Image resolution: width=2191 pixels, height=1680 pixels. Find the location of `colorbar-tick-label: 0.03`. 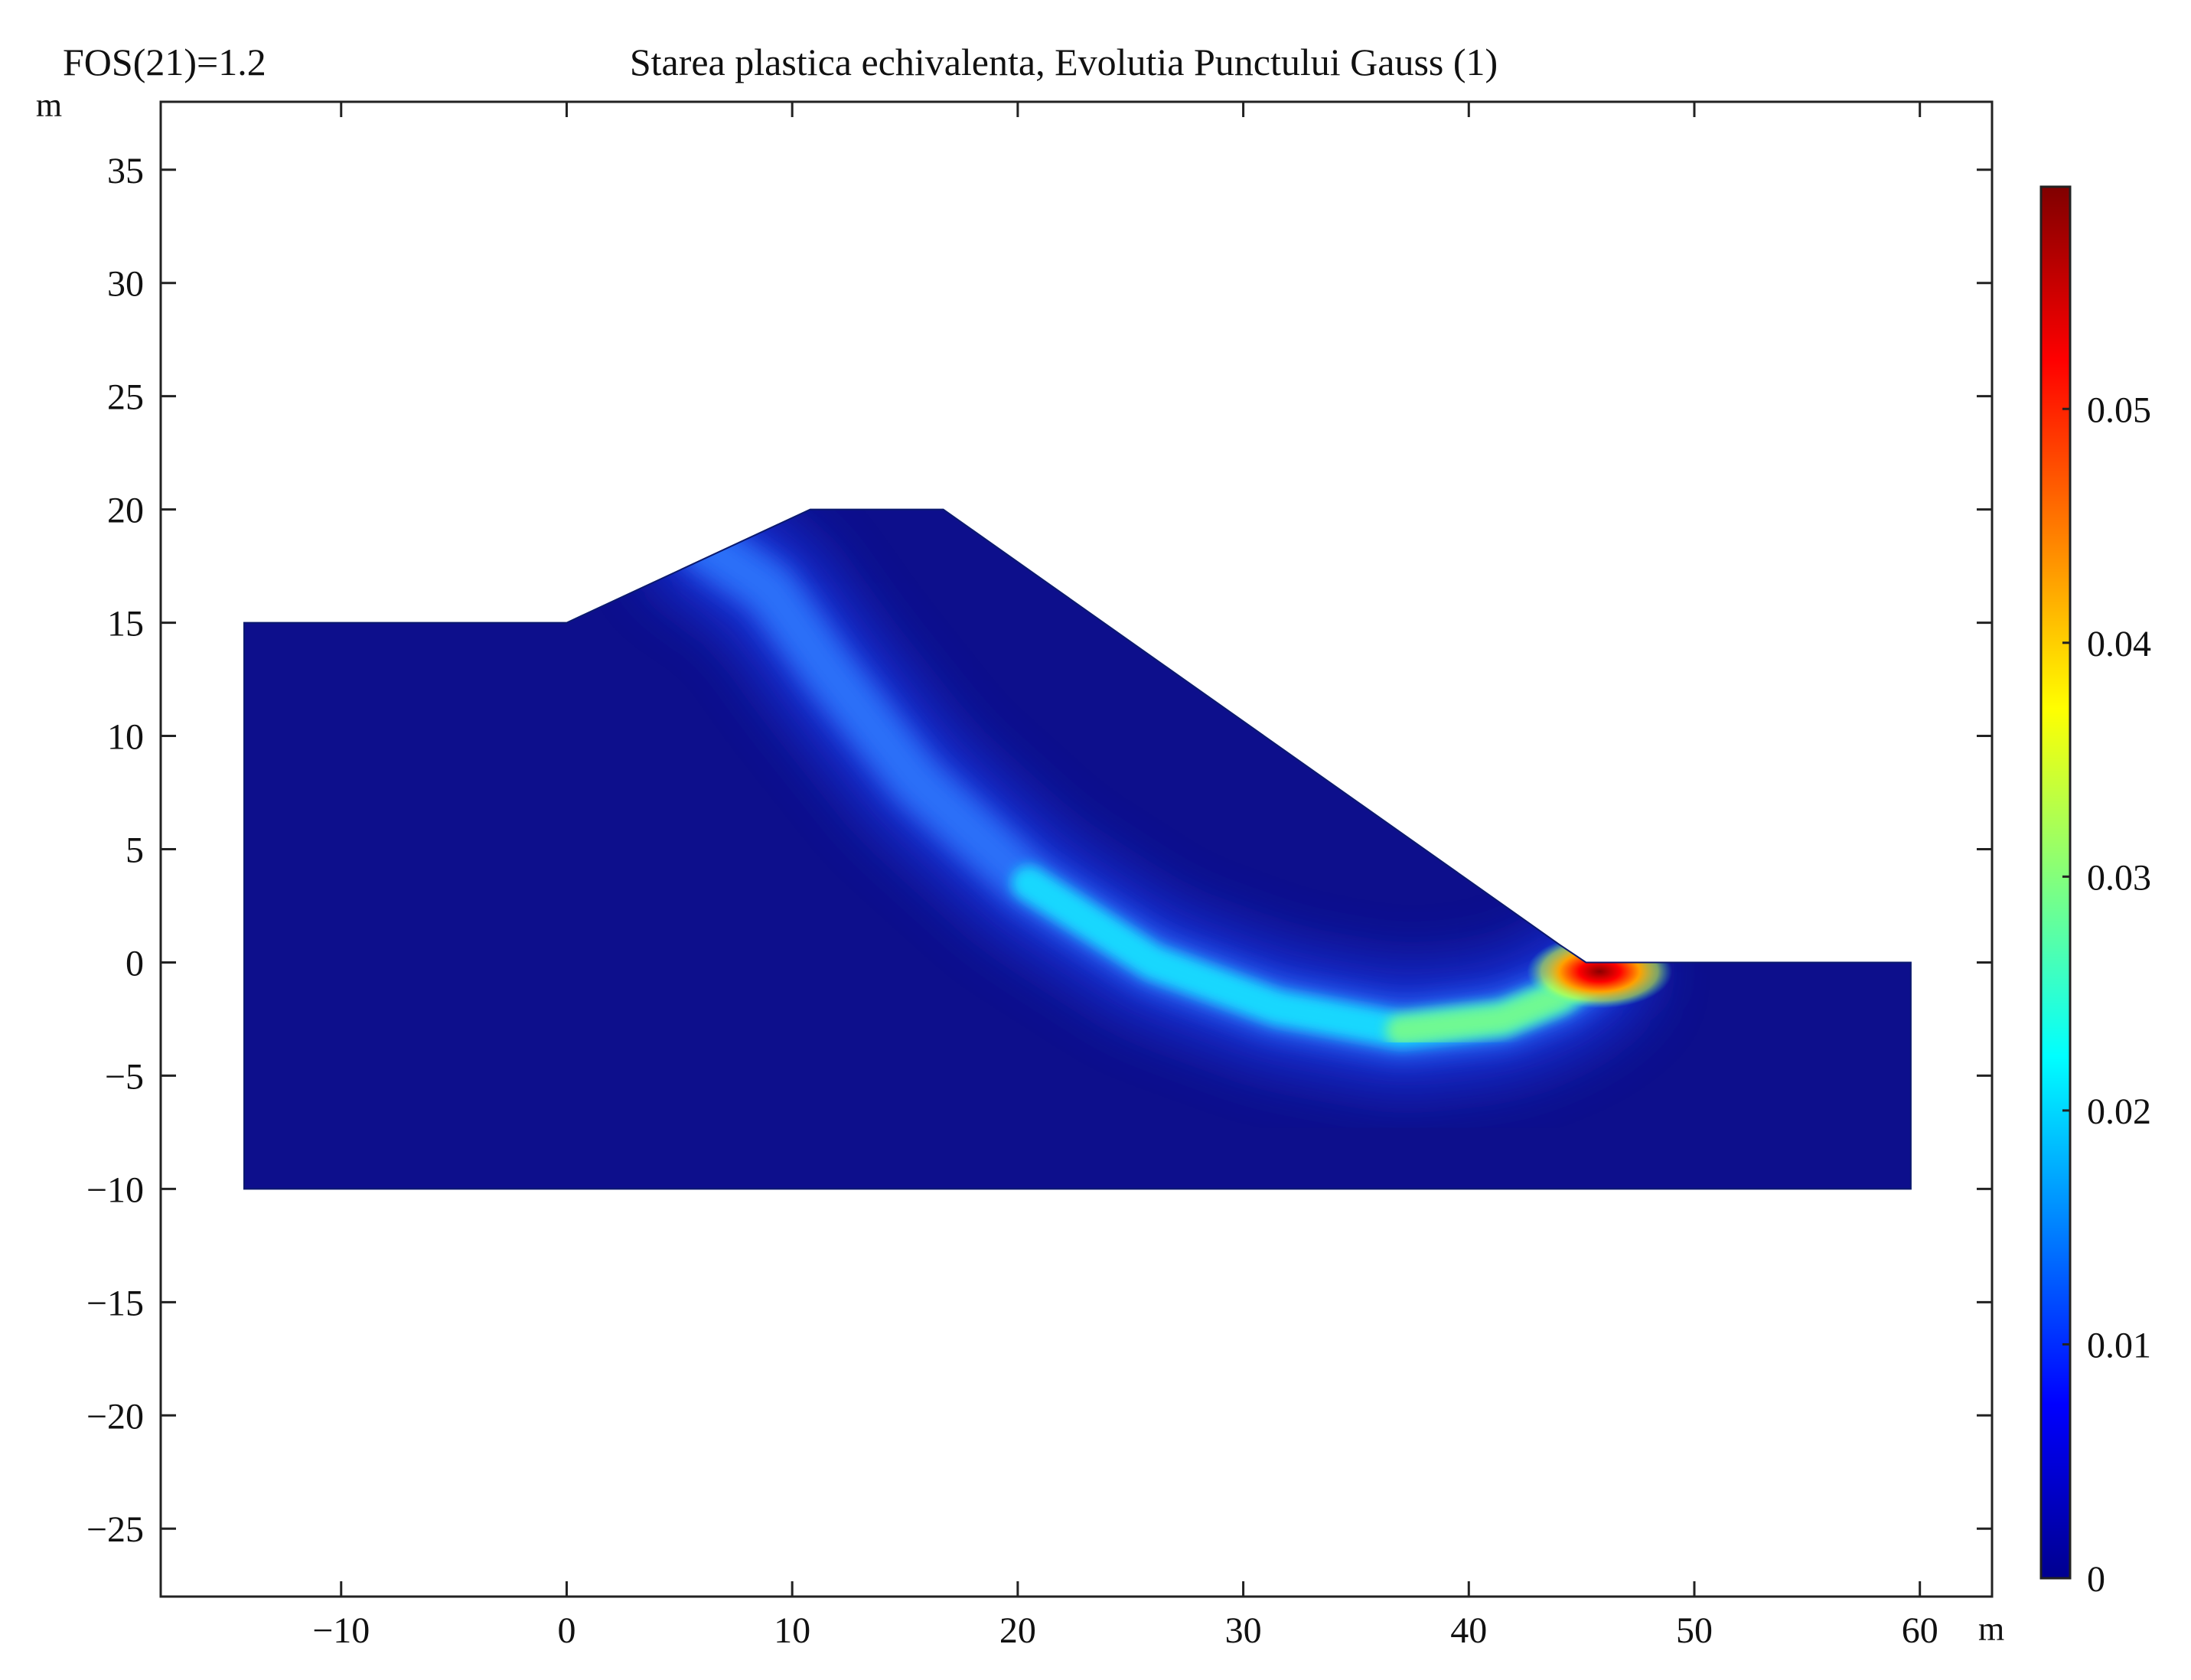

colorbar-tick-label: 0.03 is located at coordinates (2119, 878).